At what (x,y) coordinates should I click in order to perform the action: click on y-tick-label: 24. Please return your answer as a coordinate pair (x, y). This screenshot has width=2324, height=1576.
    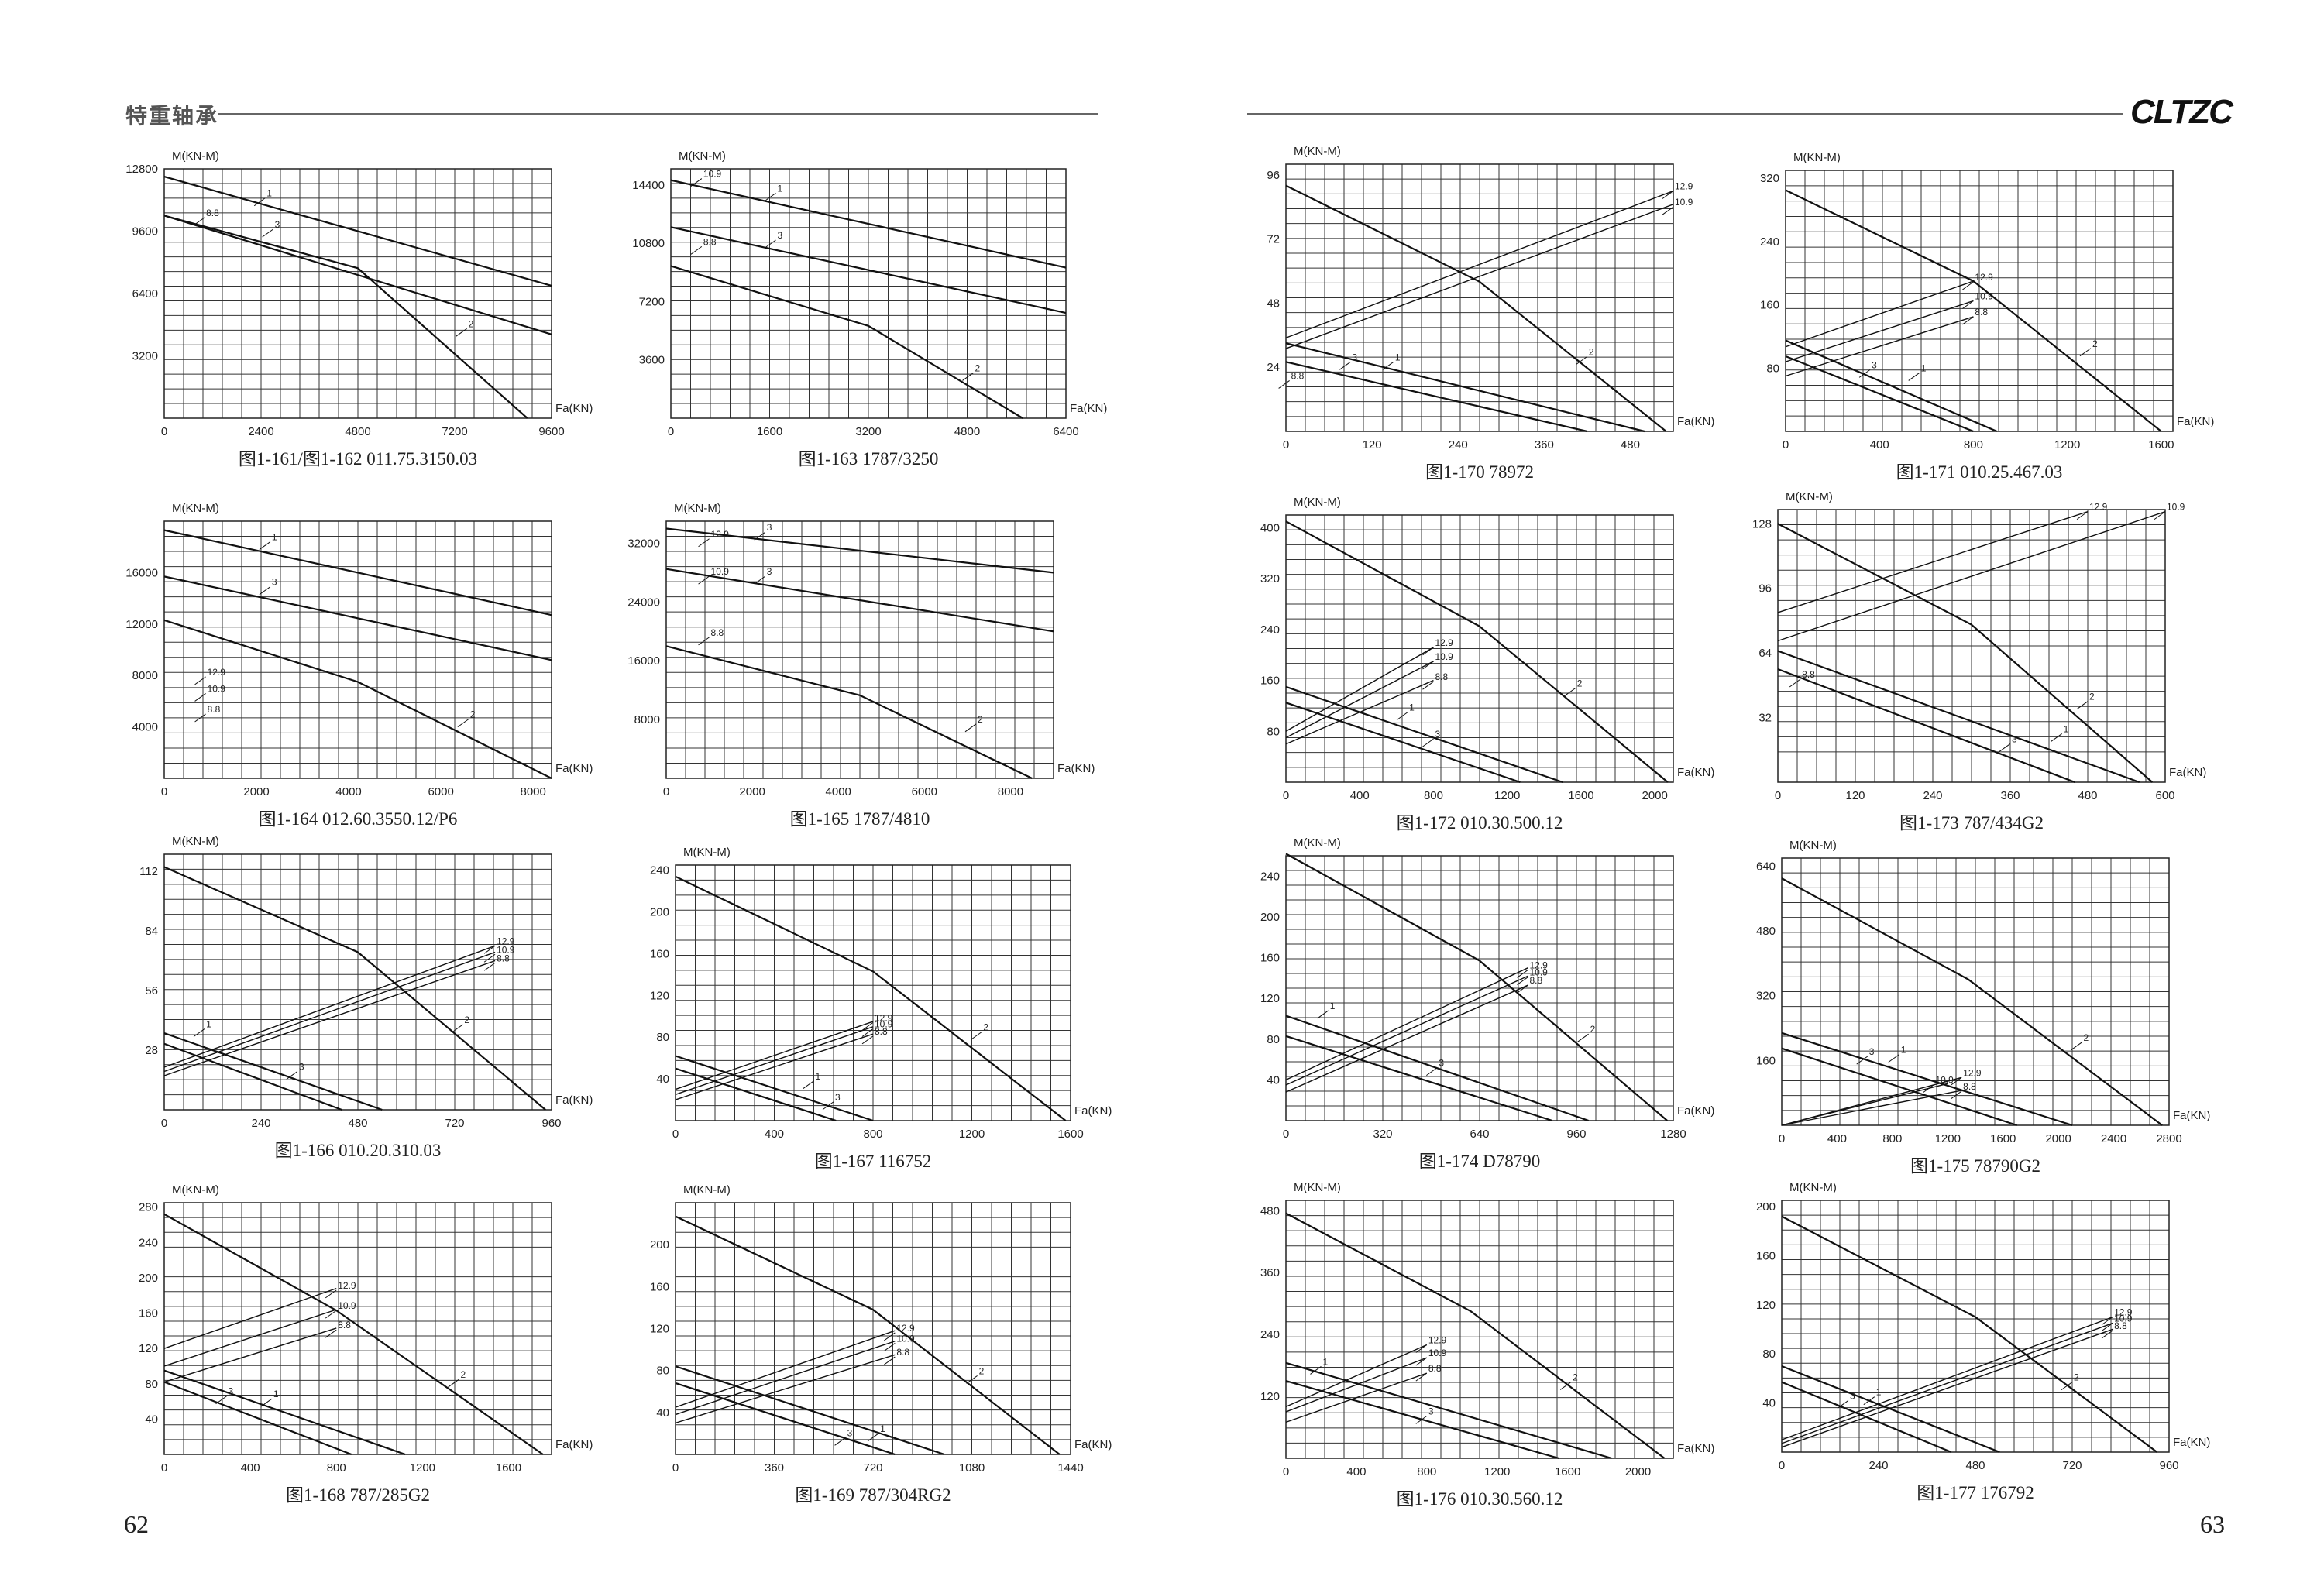
    Looking at the image, I should click on (1273, 367).